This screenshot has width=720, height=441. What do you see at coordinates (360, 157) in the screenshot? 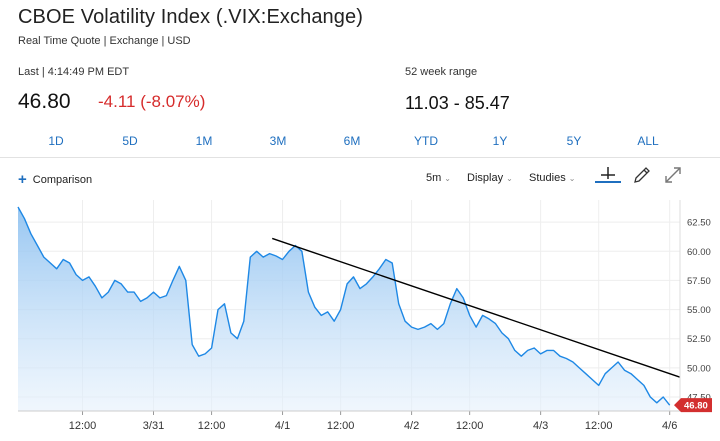
I see `divider` at bounding box center [360, 157].